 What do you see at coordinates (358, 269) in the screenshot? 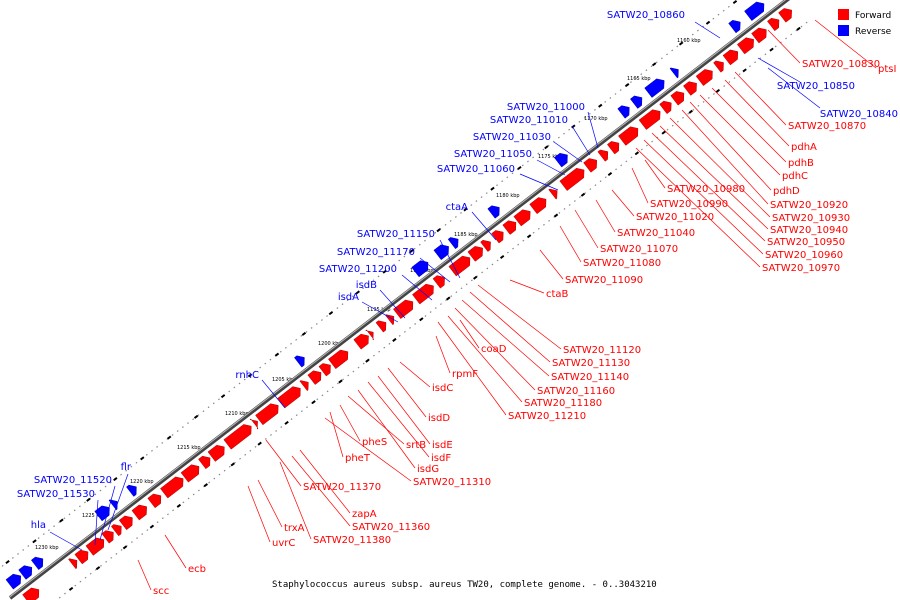
I see `gene-label: SATW20_11200` at bounding box center [358, 269].